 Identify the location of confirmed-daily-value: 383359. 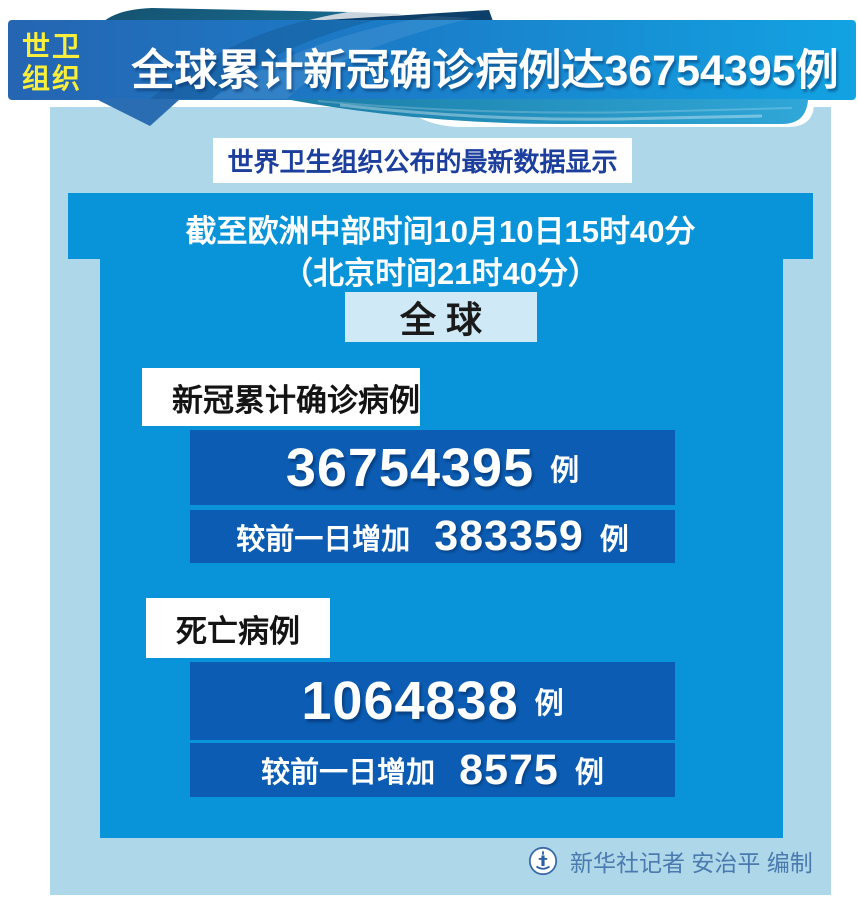
(509, 536).